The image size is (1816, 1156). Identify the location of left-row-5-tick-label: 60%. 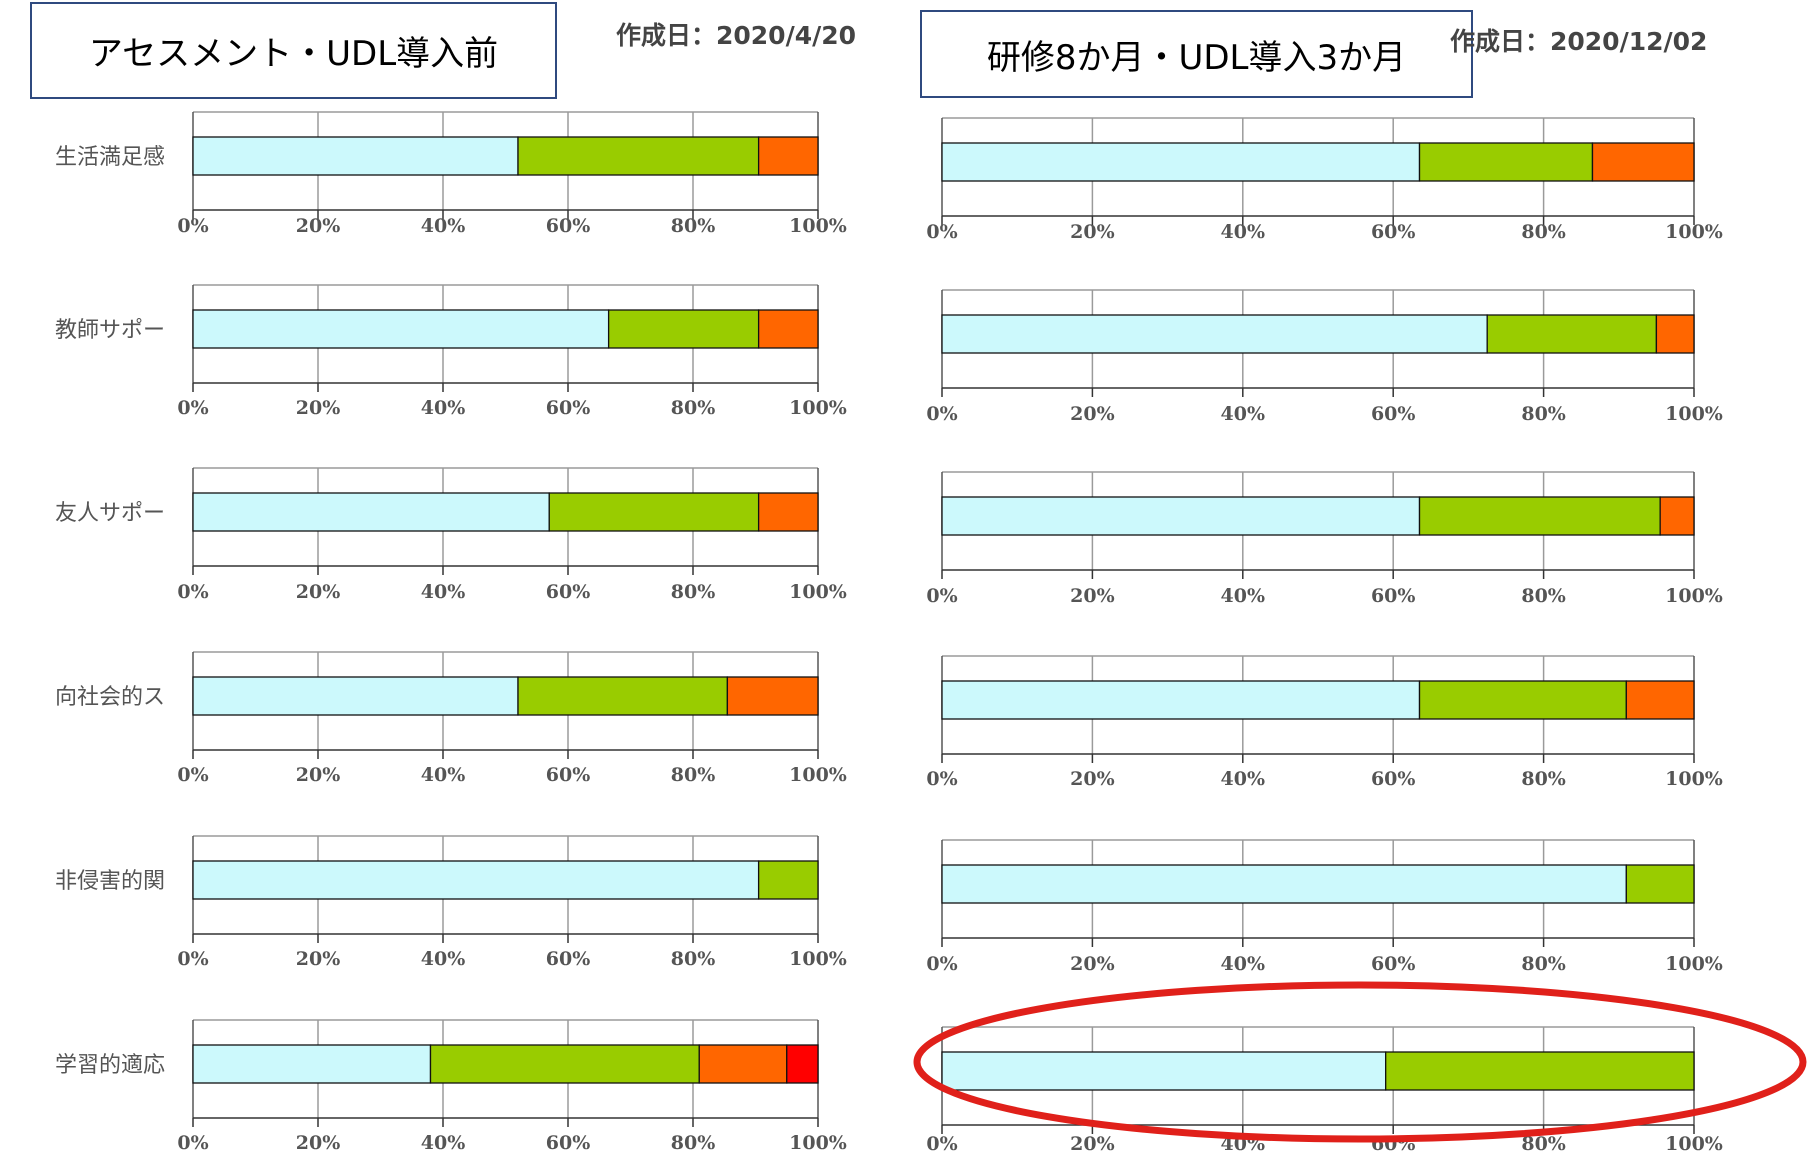
(568, 1143).